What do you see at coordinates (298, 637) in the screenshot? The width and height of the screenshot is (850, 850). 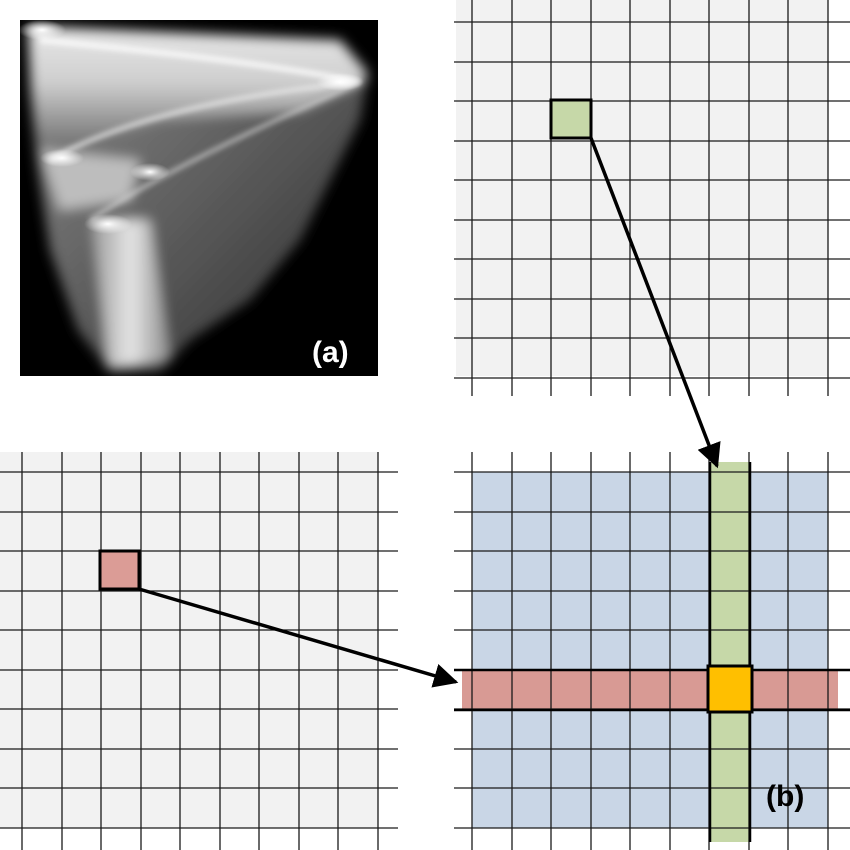 I see `row-mapping-arrow` at bounding box center [298, 637].